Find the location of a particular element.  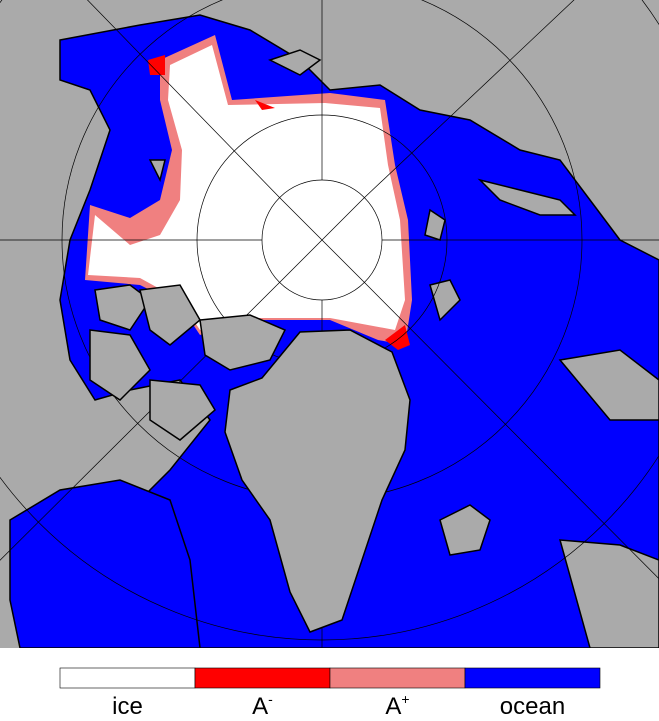

greenland is located at coordinates (317, 481).